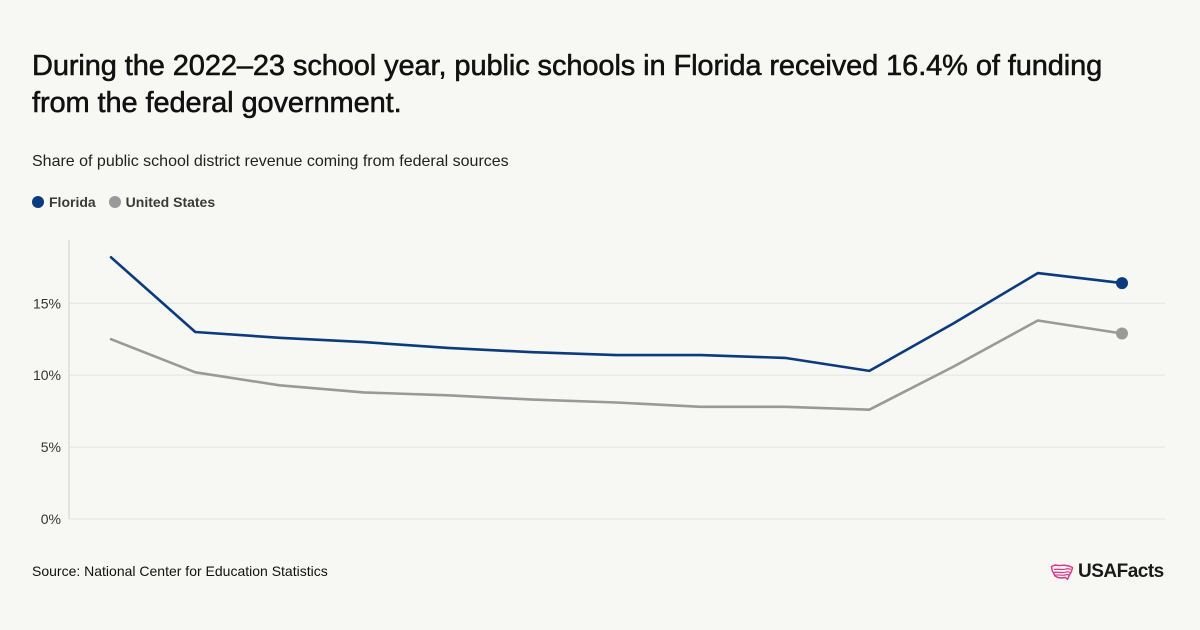 This screenshot has width=1200, height=630. Describe the element at coordinates (616, 365) in the screenshot. I see `series-line-united-states` at that location.